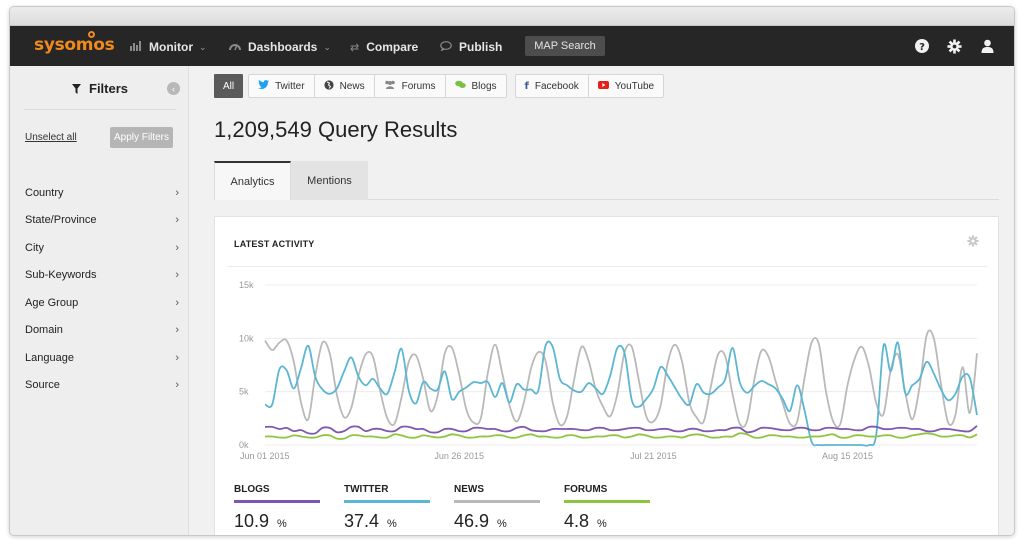 The width and height of the screenshot is (1024, 548). I want to click on tab-analytics: Analytics, so click(252, 180).